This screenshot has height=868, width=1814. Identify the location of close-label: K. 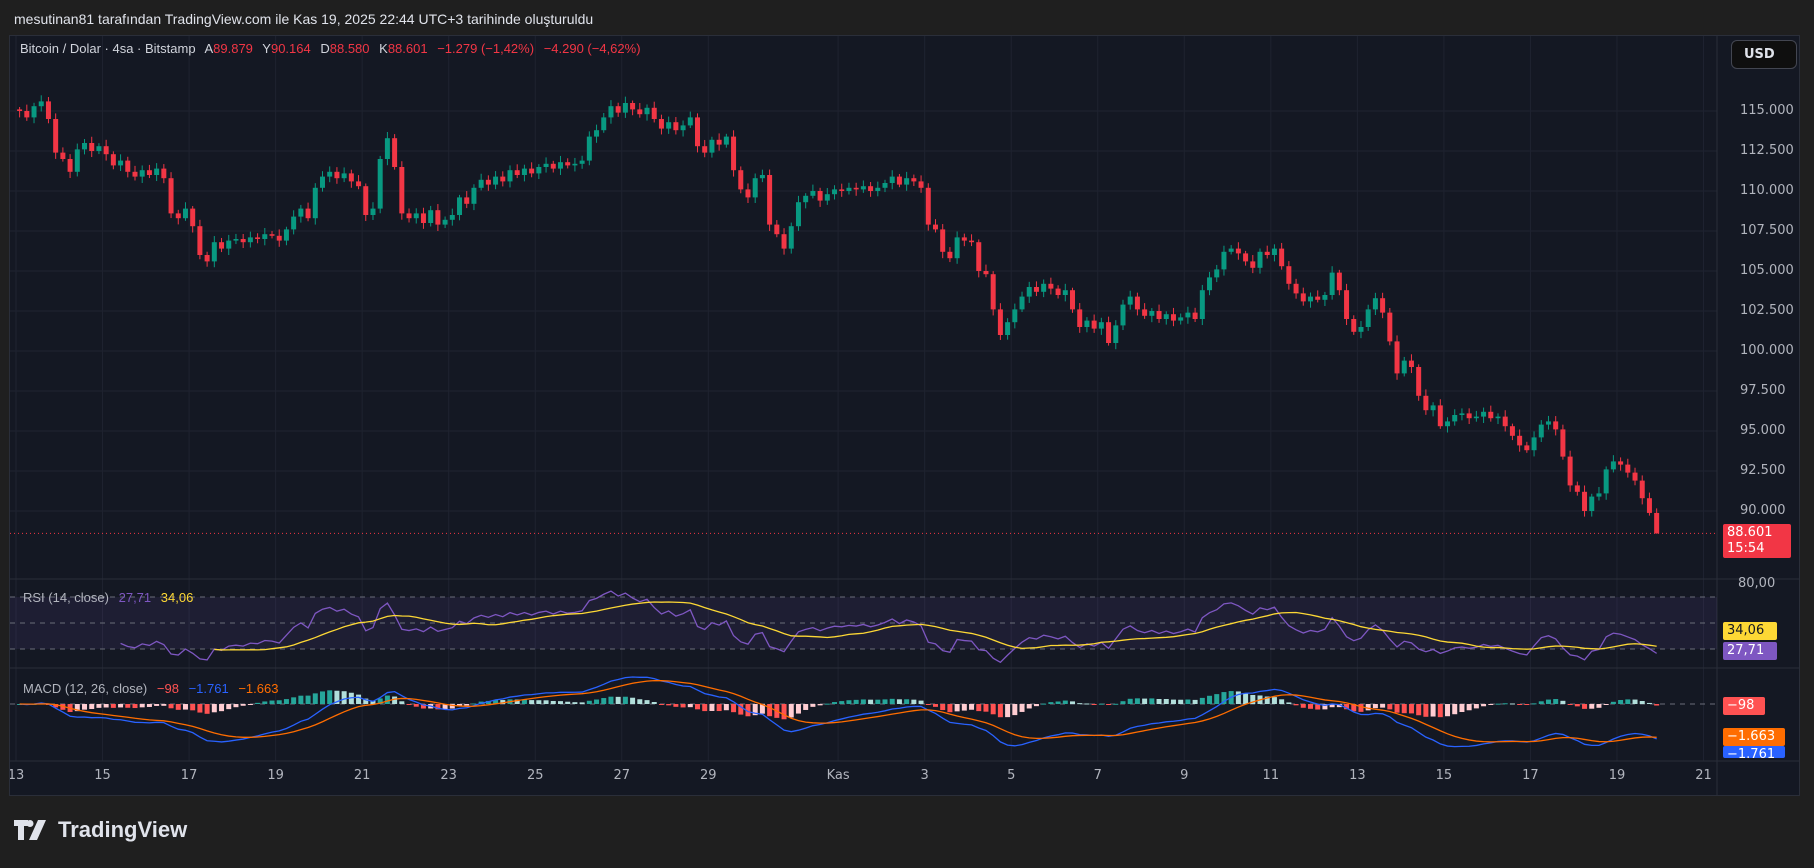
(383, 48).